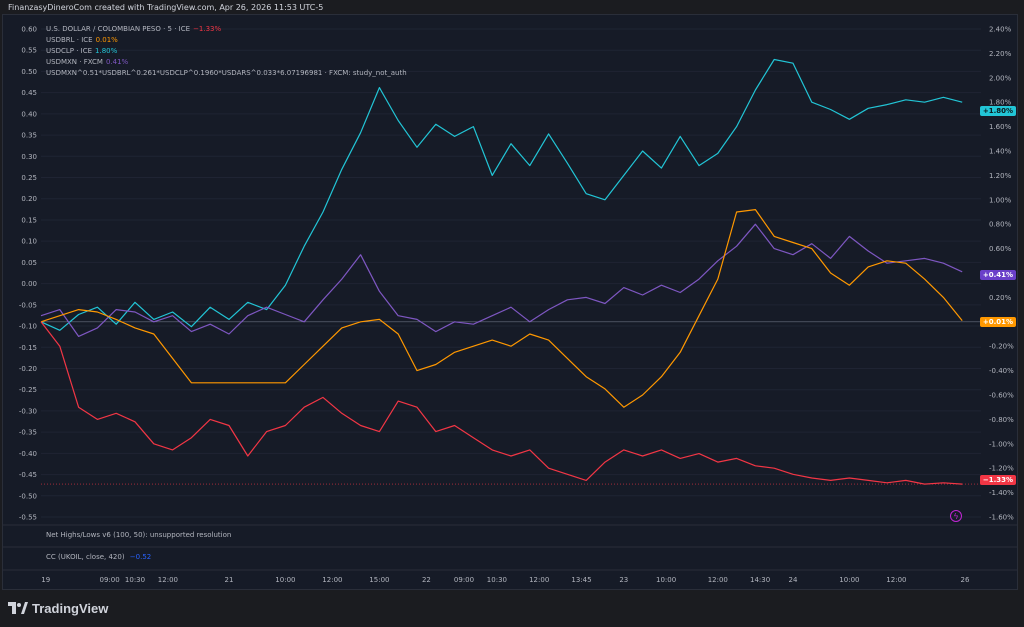  Describe the element at coordinates (106, 51) in the screenshot. I see `legend-value: 1.80%` at that location.